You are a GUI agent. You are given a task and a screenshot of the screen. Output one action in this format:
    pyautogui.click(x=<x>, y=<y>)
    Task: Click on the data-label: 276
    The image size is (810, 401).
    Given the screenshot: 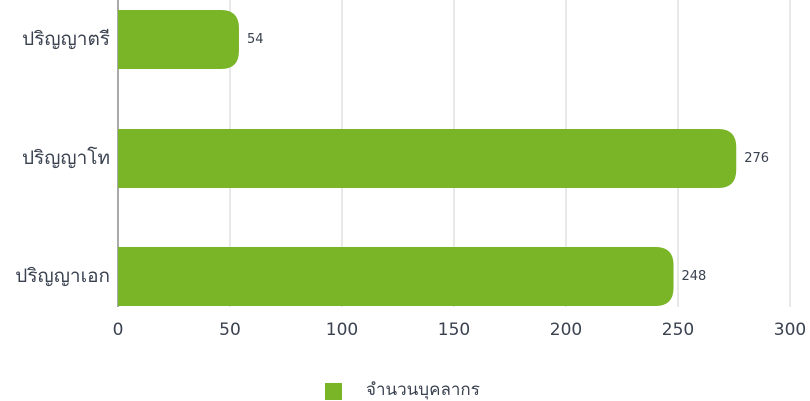 What is the action you would take?
    pyautogui.click(x=756, y=158)
    